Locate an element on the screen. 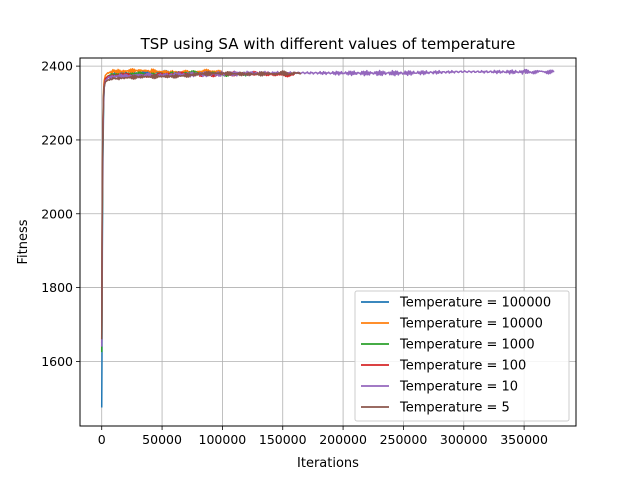 The width and height of the screenshot is (640, 480). x-tick-label: 250000 is located at coordinates (404, 439).